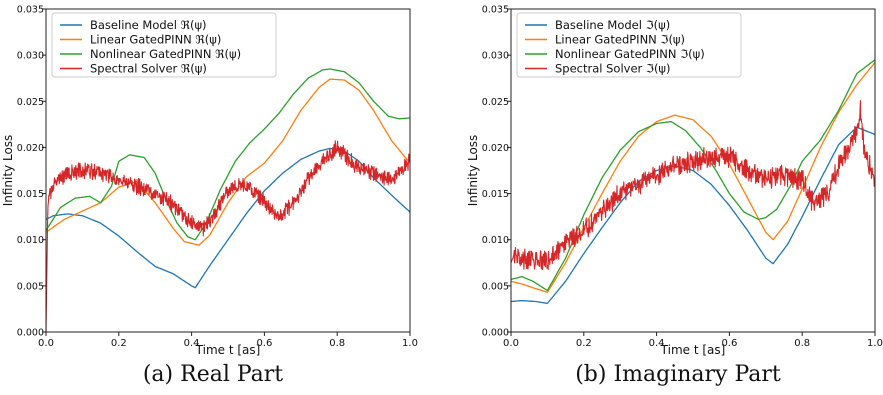 This screenshot has height=395, width=883. Describe the element at coordinates (678, 374) in the screenshot. I see `caption-imaginary-part: (b) Imaginary Part` at that location.